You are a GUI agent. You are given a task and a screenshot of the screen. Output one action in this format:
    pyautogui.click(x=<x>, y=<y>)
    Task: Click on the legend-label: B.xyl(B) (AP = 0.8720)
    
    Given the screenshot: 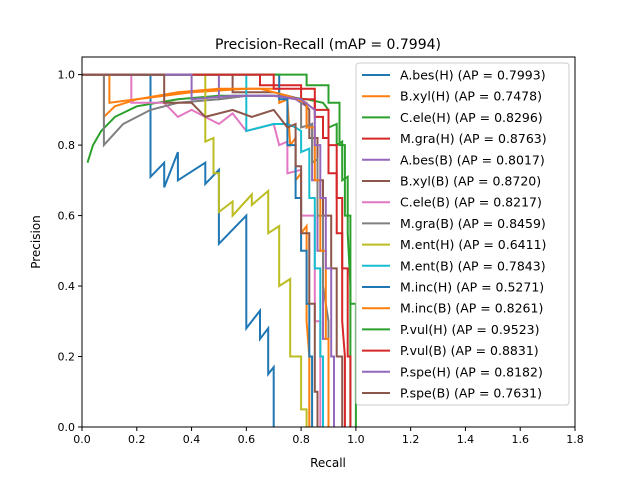 What is the action you would take?
    pyautogui.click(x=470, y=181)
    